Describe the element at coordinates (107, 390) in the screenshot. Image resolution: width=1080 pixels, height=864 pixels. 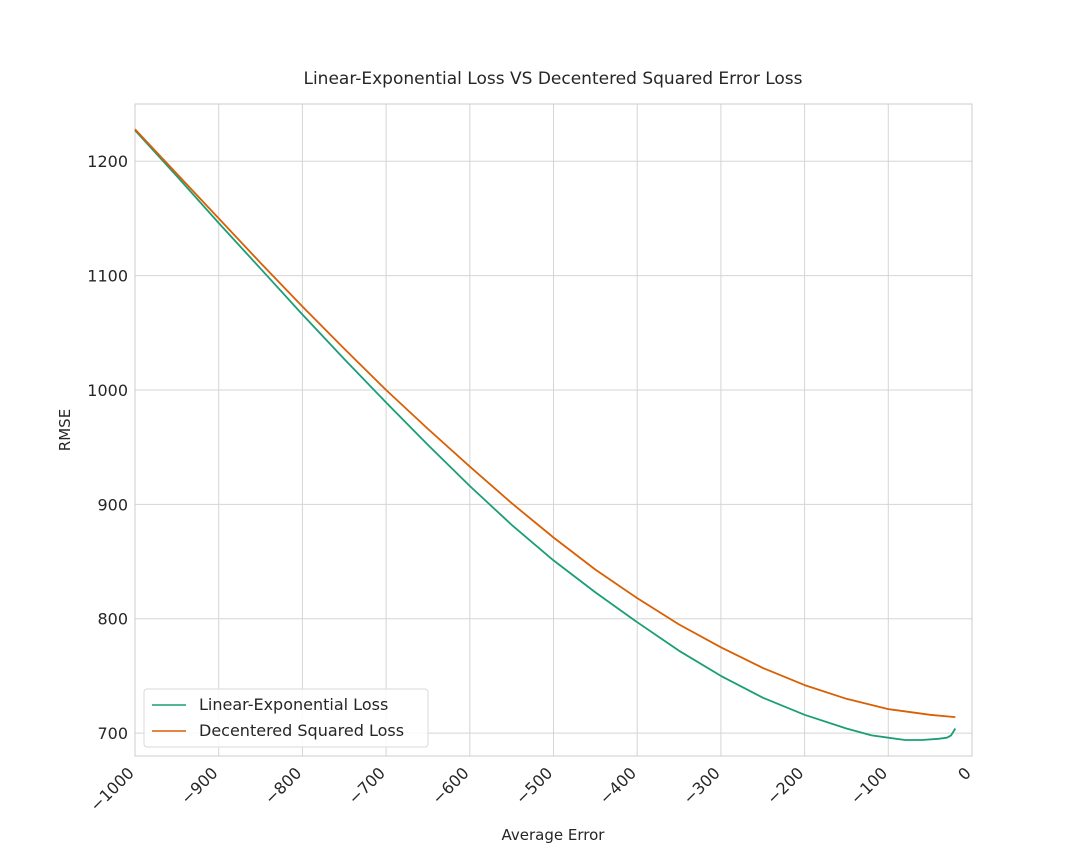
I see `y-tick-label: 1000` at that location.